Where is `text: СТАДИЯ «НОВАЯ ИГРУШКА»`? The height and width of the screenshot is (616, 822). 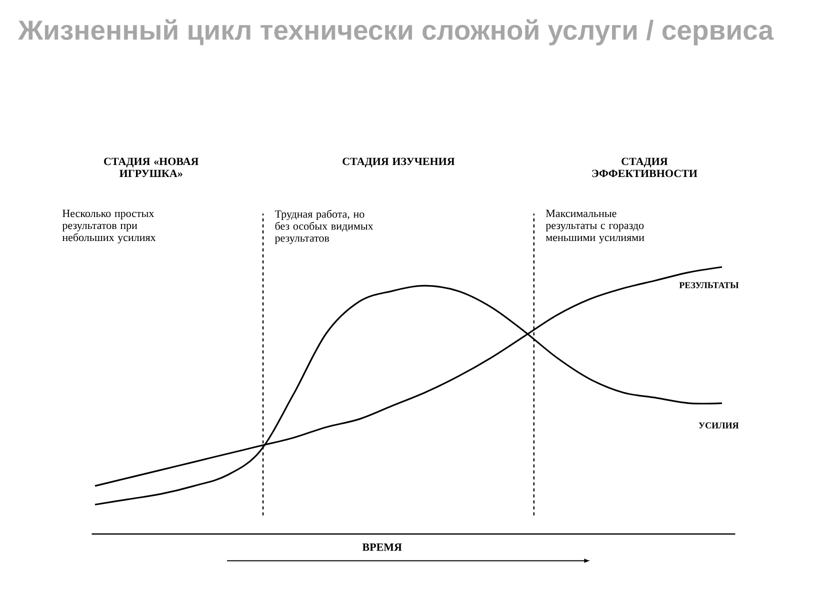
text: СТАДИЯ «НОВАЯ ИГРУШКА» is located at coordinates (151, 168).